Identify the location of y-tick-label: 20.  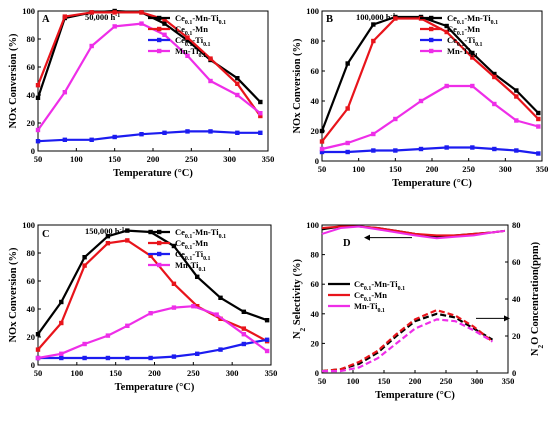
(31, 337).